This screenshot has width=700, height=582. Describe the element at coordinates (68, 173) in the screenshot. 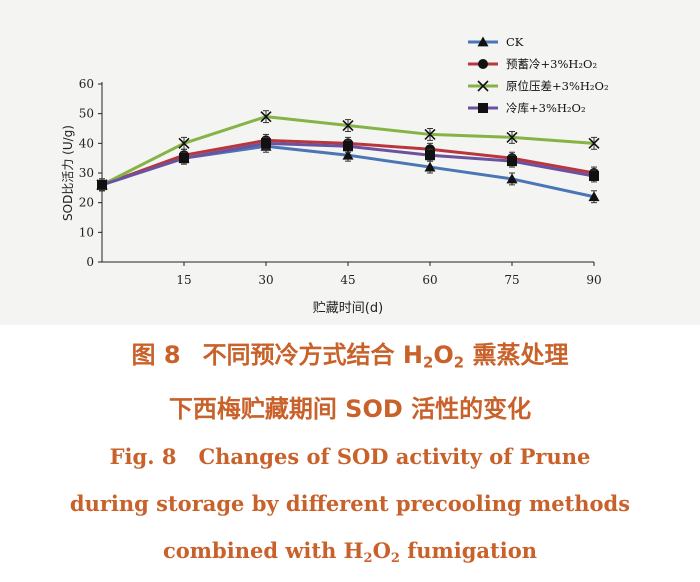

I see `y-axis-label: SOD比活力 (U/g)` at that location.